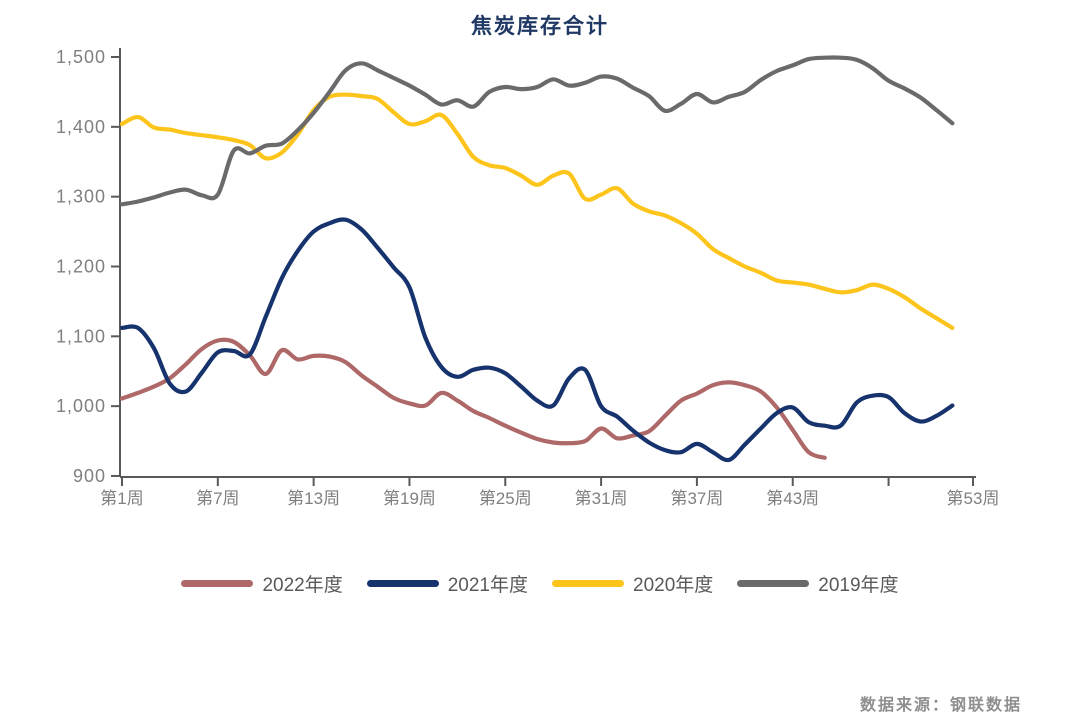 This screenshot has height=727, width=1080. I want to click on y-tick-label: 1,100, so click(81, 336).